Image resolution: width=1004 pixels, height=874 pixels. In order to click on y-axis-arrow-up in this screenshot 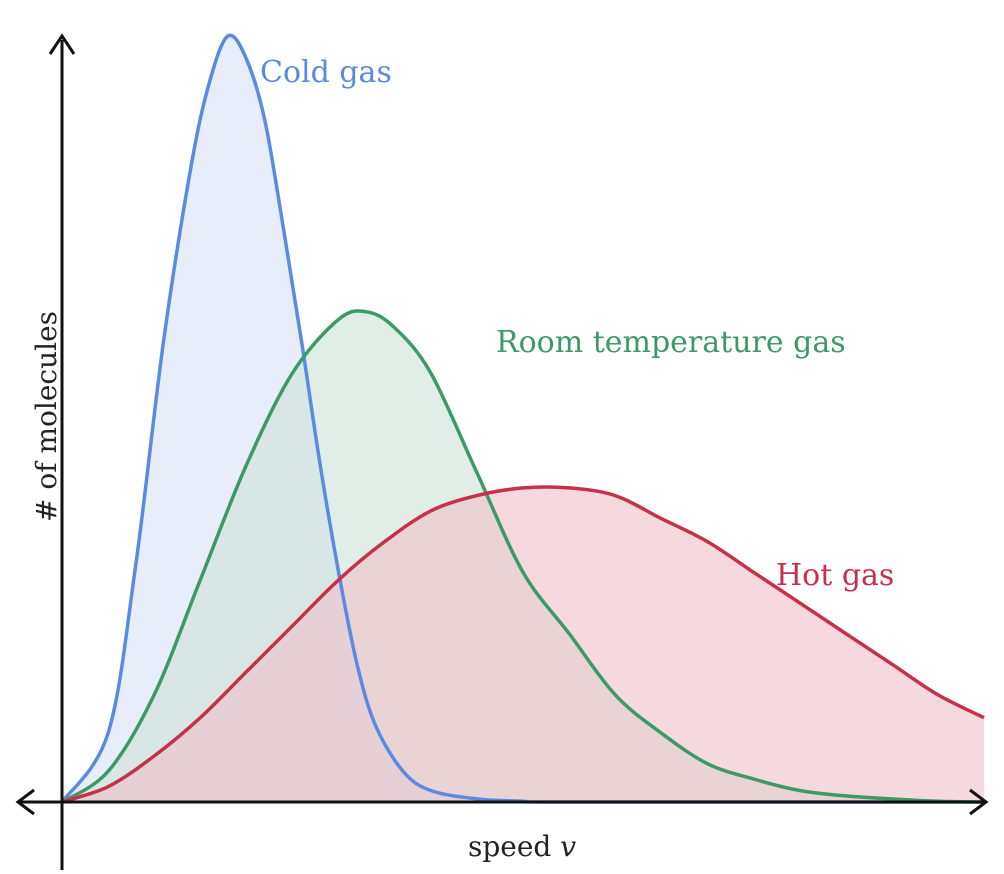, I will do `click(62, 44)`.